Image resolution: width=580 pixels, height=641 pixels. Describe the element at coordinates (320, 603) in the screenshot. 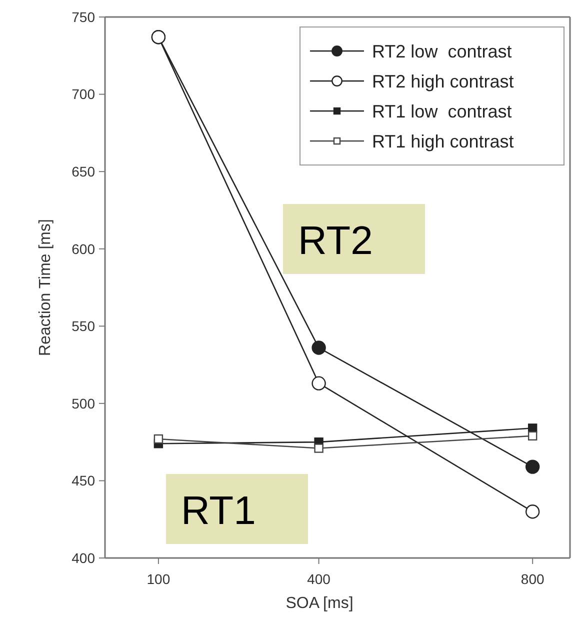

I see `x-axis-title: SOA [ms]` at that location.